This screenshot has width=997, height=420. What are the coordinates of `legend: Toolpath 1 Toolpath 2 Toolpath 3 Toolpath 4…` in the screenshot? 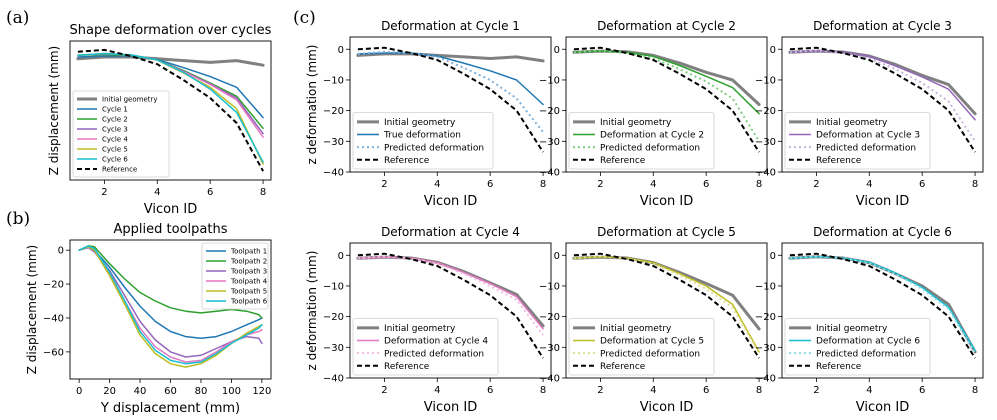 It's located at (235, 276).